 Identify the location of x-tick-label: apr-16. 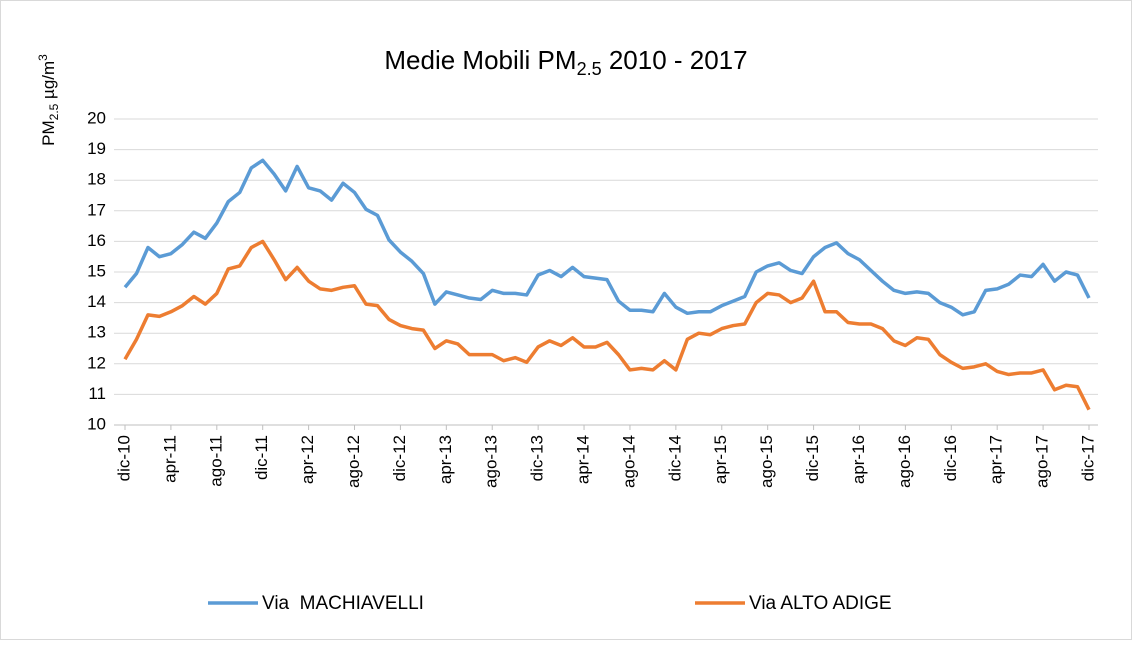
(858, 459).